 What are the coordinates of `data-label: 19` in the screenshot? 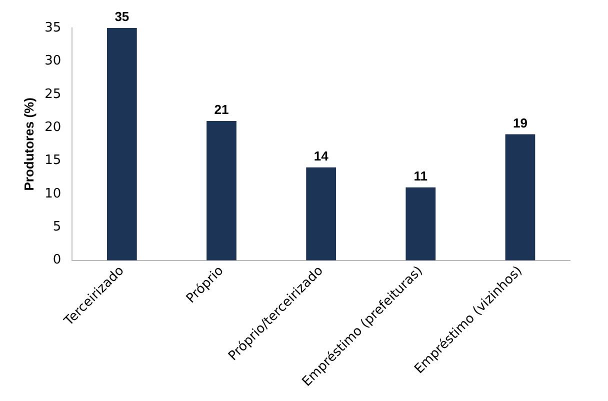 It's located at (520, 122).